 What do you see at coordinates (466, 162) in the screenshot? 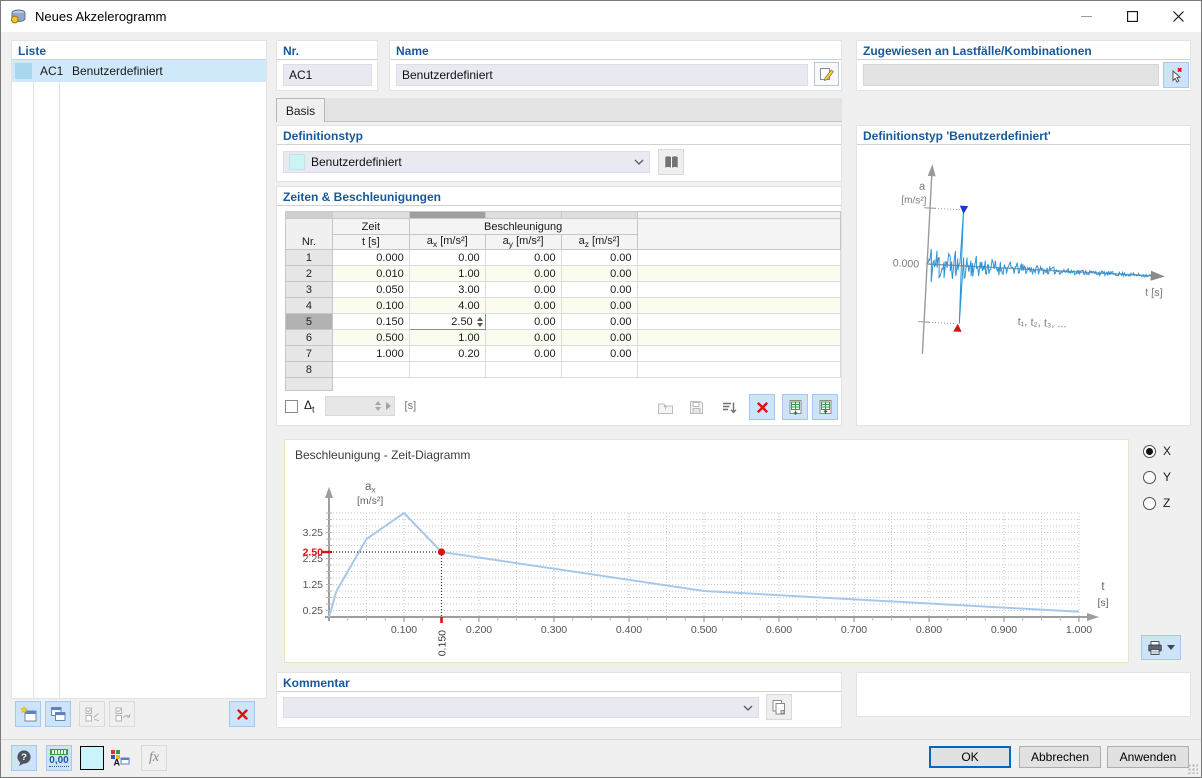
I see `definition-type-select: Benutzerdefiniert` at bounding box center [466, 162].